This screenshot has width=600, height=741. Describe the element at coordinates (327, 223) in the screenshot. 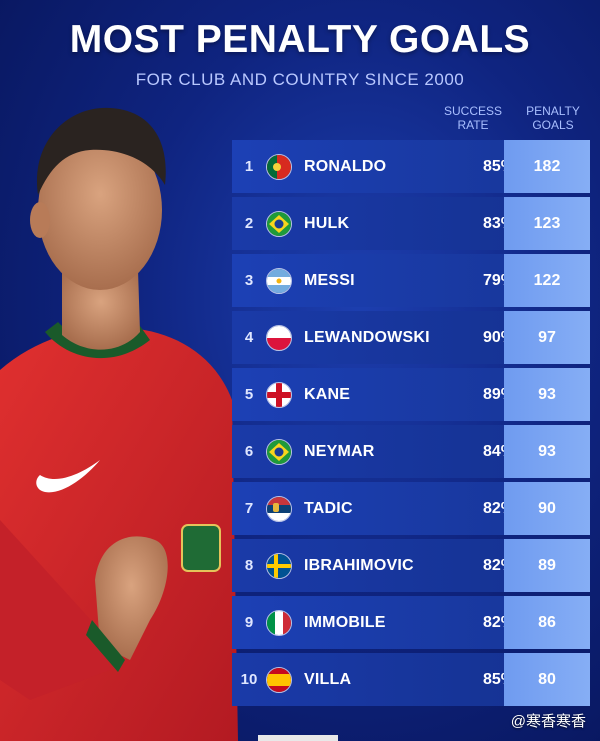

I see `player-name: HULK` at that location.